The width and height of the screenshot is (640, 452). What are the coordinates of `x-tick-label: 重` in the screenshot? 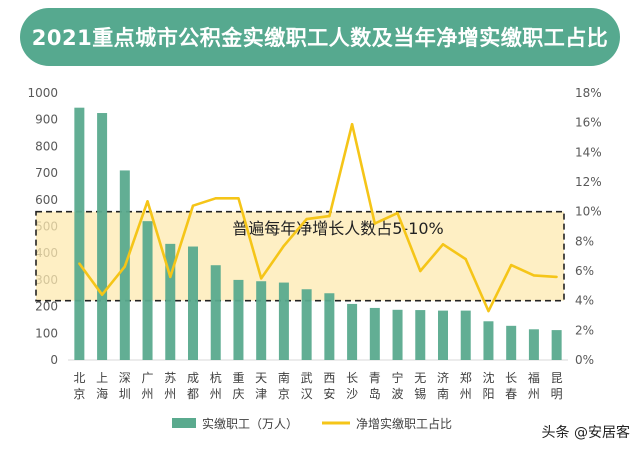 It's located at (238, 378).